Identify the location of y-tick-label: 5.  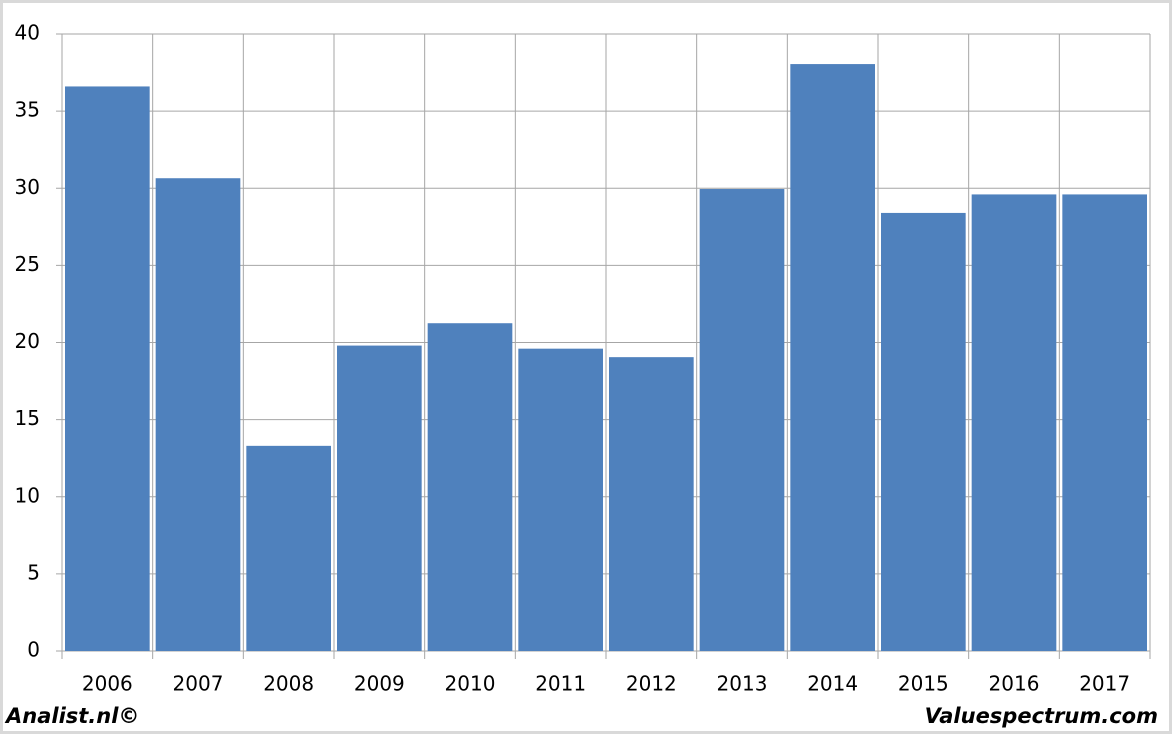
(33, 572).